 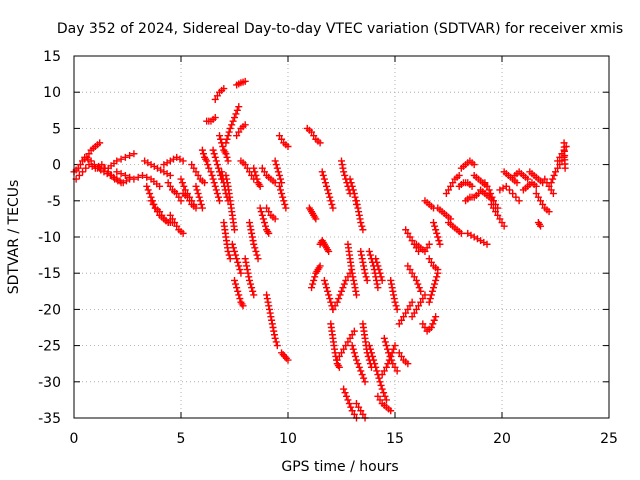 What do you see at coordinates (491, 195) in the screenshot?
I see `series-arc87` at bounding box center [491, 195].